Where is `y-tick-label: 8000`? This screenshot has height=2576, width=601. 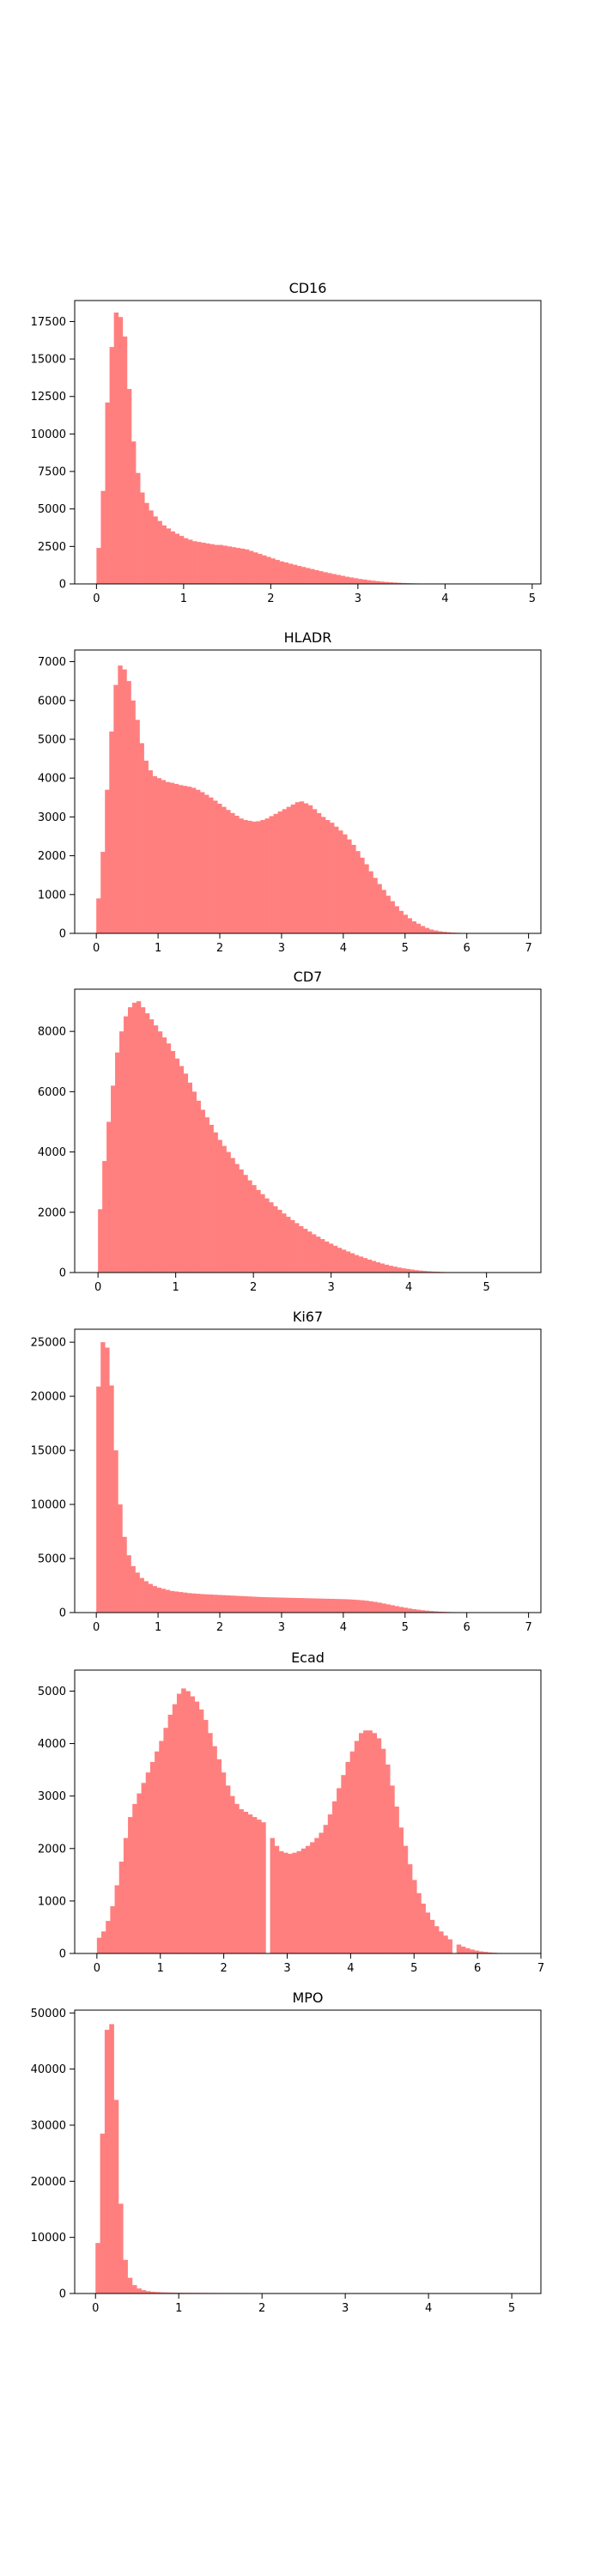
y-tick-label: 8000 is located at coordinates (52, 1032).